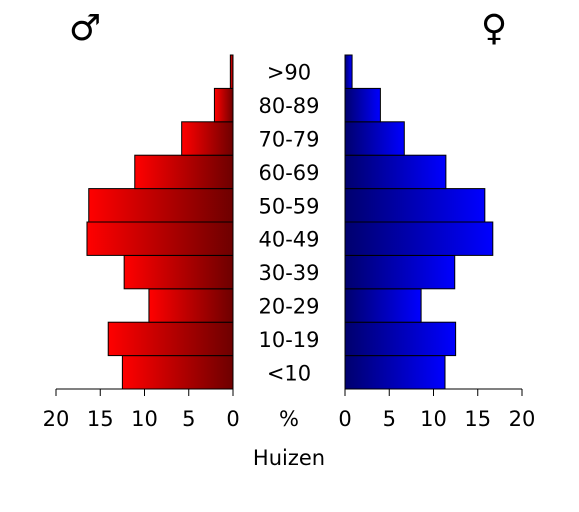  What do you see at coordinates (288, 307) in the screenshot?
I see `category-label: 20-29` at bounding box center [288, 307].